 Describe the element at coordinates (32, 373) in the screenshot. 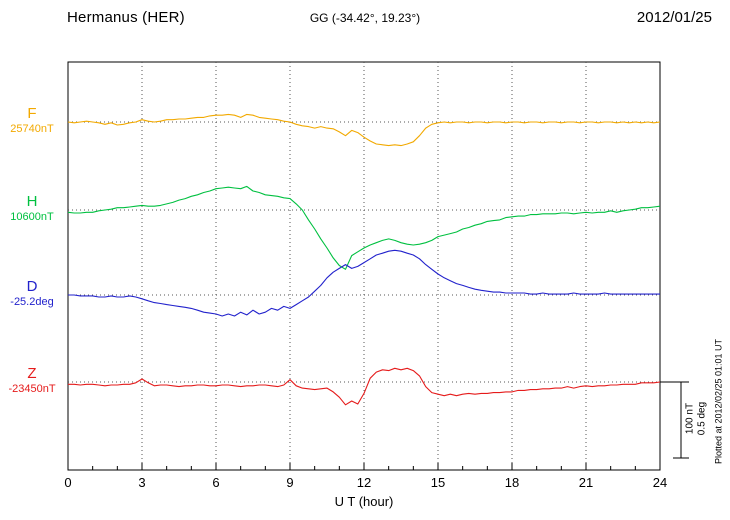

I see `series-name: Z` at that location.